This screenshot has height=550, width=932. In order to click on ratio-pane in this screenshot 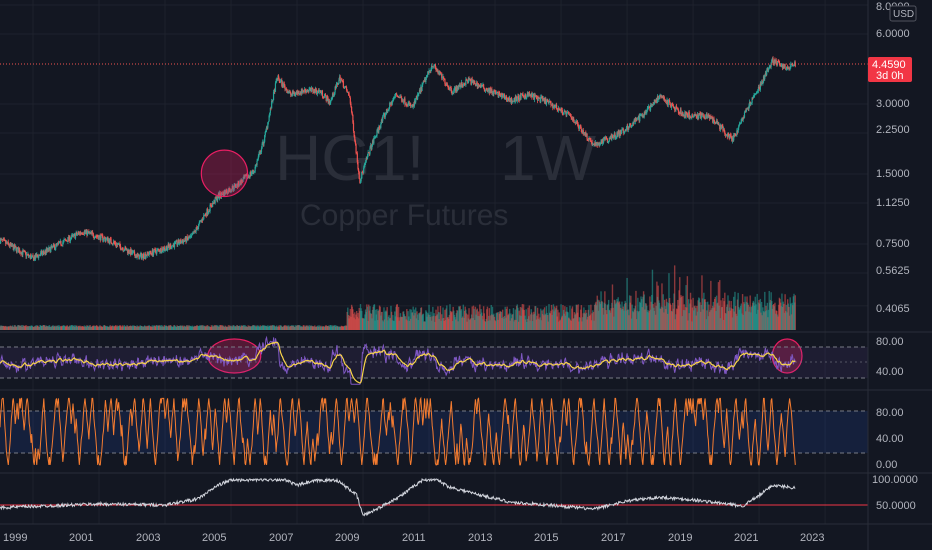, I will do `click(434, 497)`.